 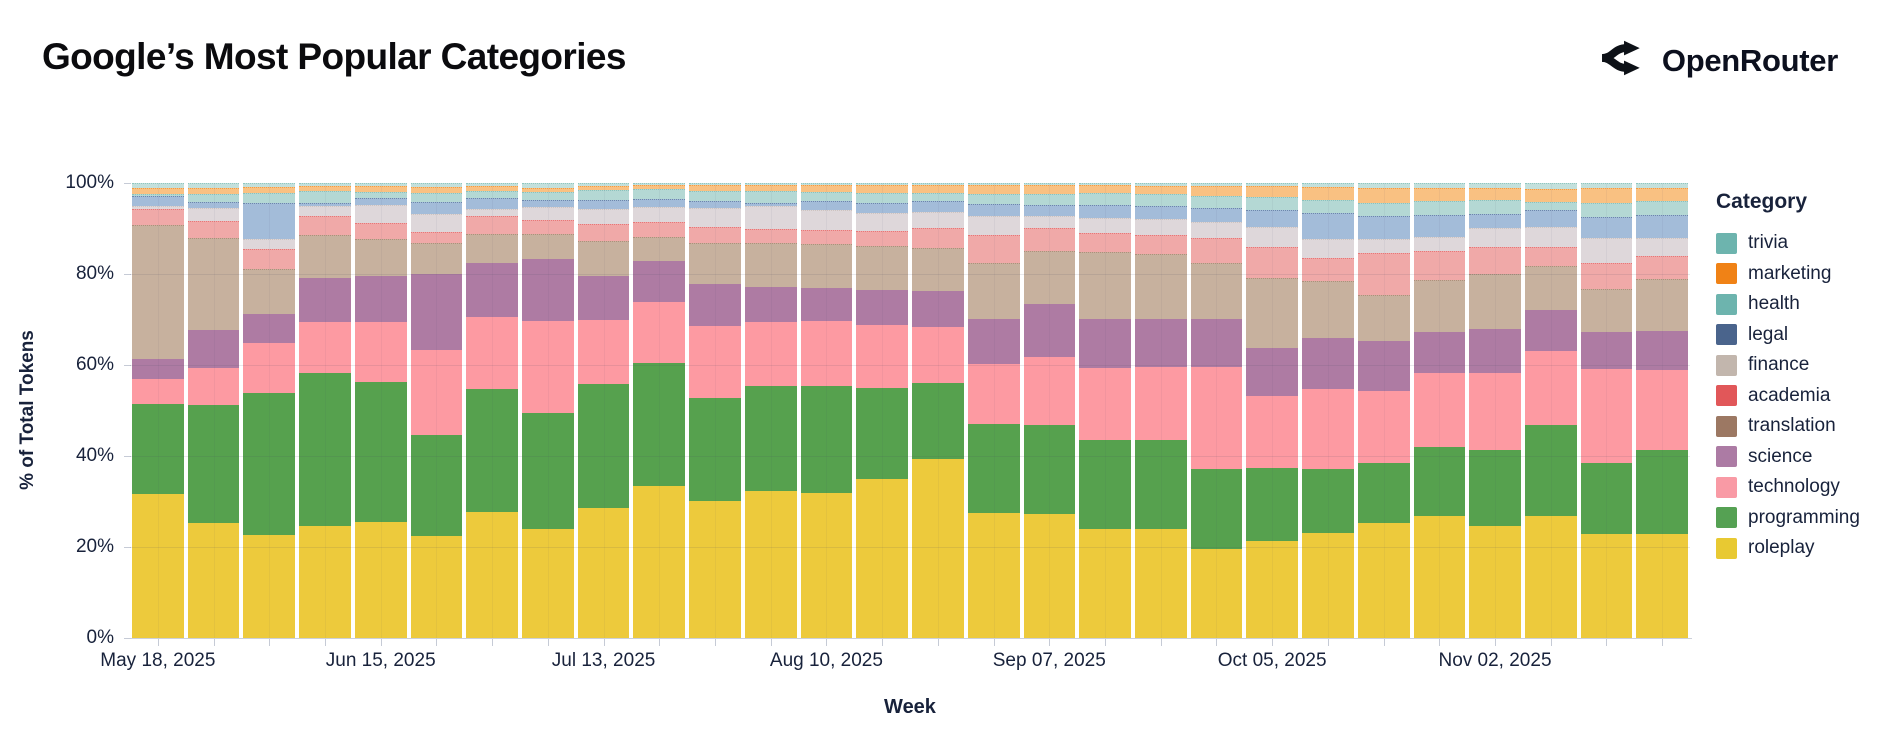 I want to click on stacked-bar-week-Sep 14, 2025, so click(x=1105, y=410).